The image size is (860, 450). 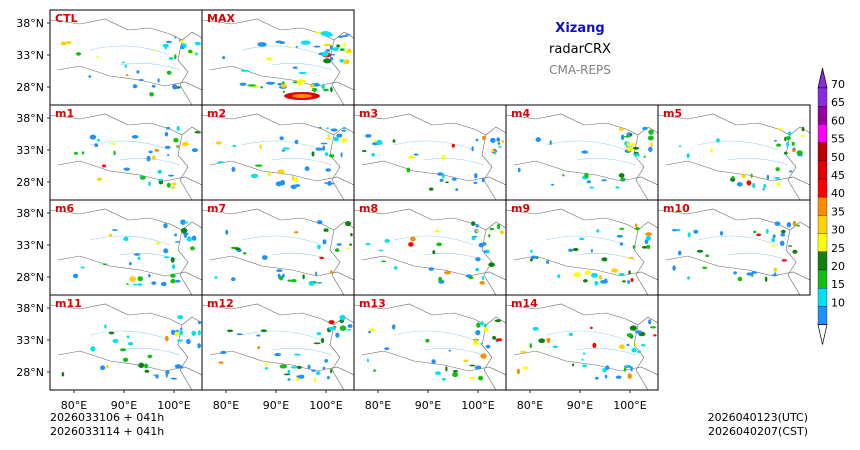 I want to click on lat-tick-33-row2: 33°N, so click(x=30, y=150).